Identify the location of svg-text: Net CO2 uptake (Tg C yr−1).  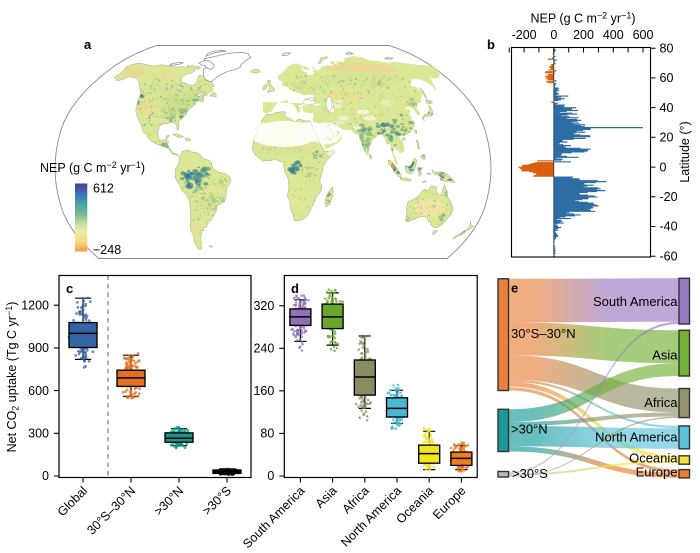
(12, 377).